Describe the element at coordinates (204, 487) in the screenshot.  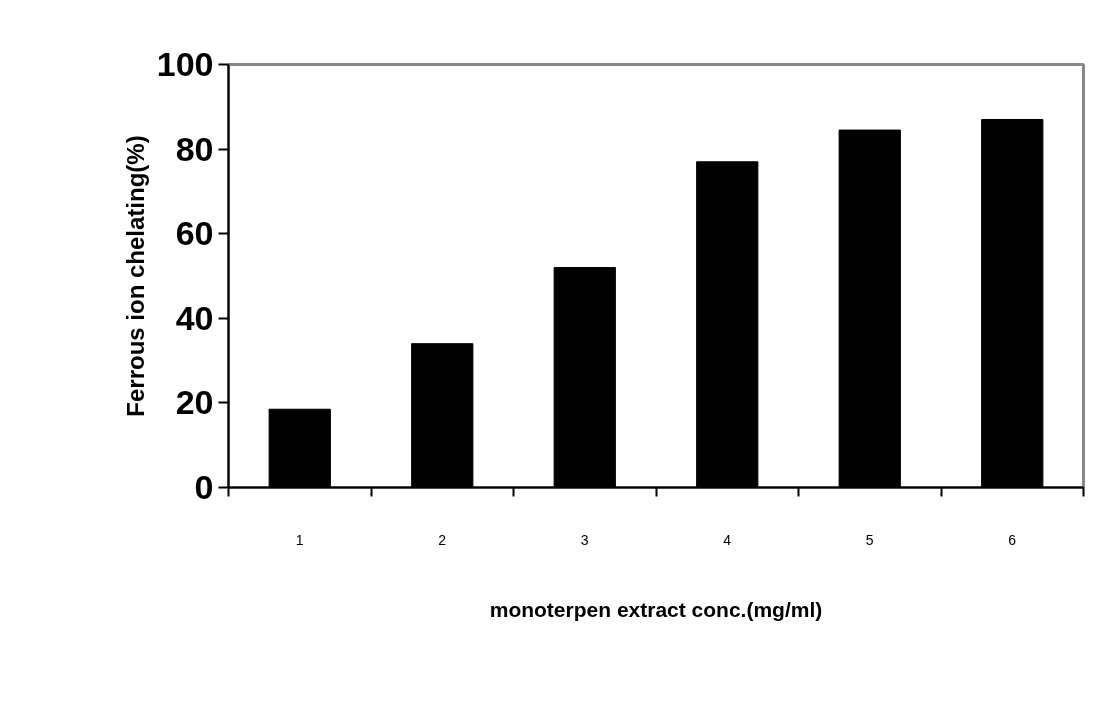
I see `y-tick-label: 0` at that location.